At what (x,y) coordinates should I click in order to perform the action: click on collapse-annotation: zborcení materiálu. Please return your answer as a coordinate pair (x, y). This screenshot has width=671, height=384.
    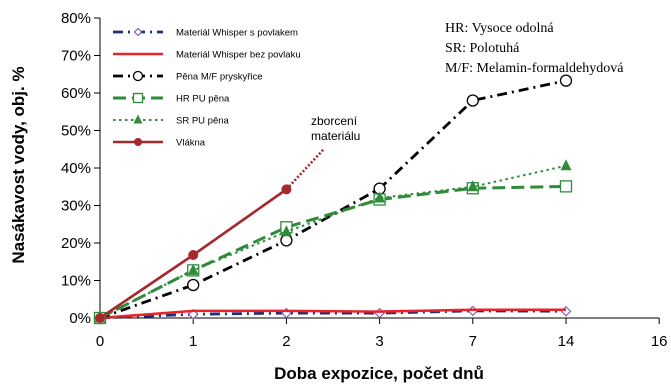
    Looking at the image, I should click on (335, 128).